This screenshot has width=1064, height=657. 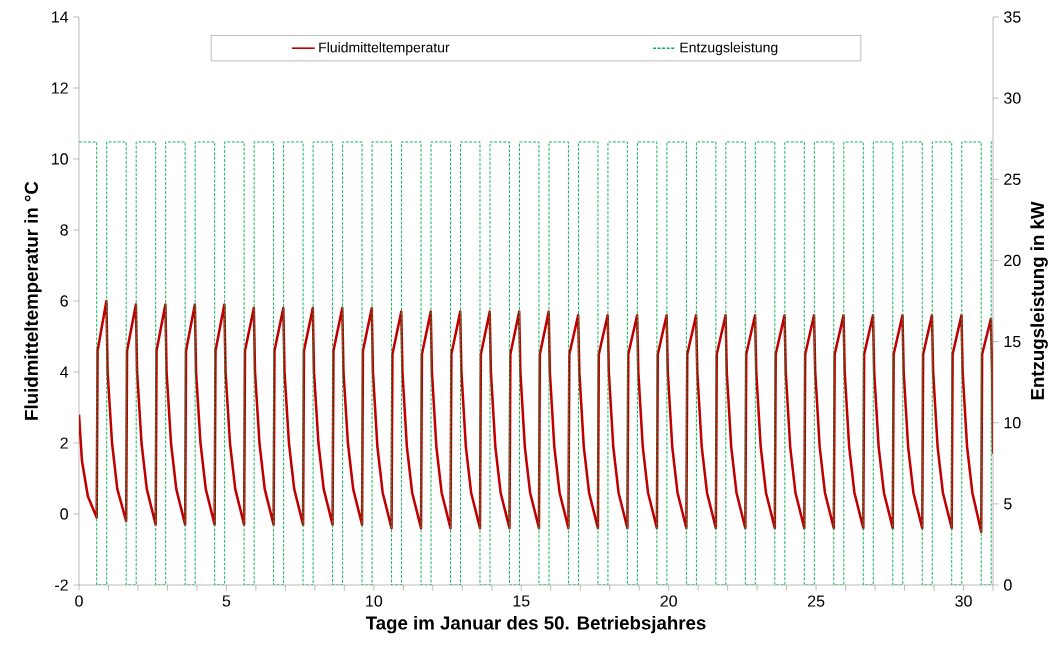 I want to click on legend-label: Entzugsleistung, so click(x=729, y=49).